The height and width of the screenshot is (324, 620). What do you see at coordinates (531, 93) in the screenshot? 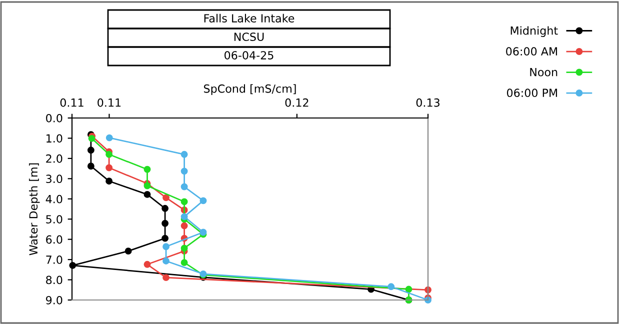
I see `legend-label: 06:00 PM` at bounding box center [531, 93].